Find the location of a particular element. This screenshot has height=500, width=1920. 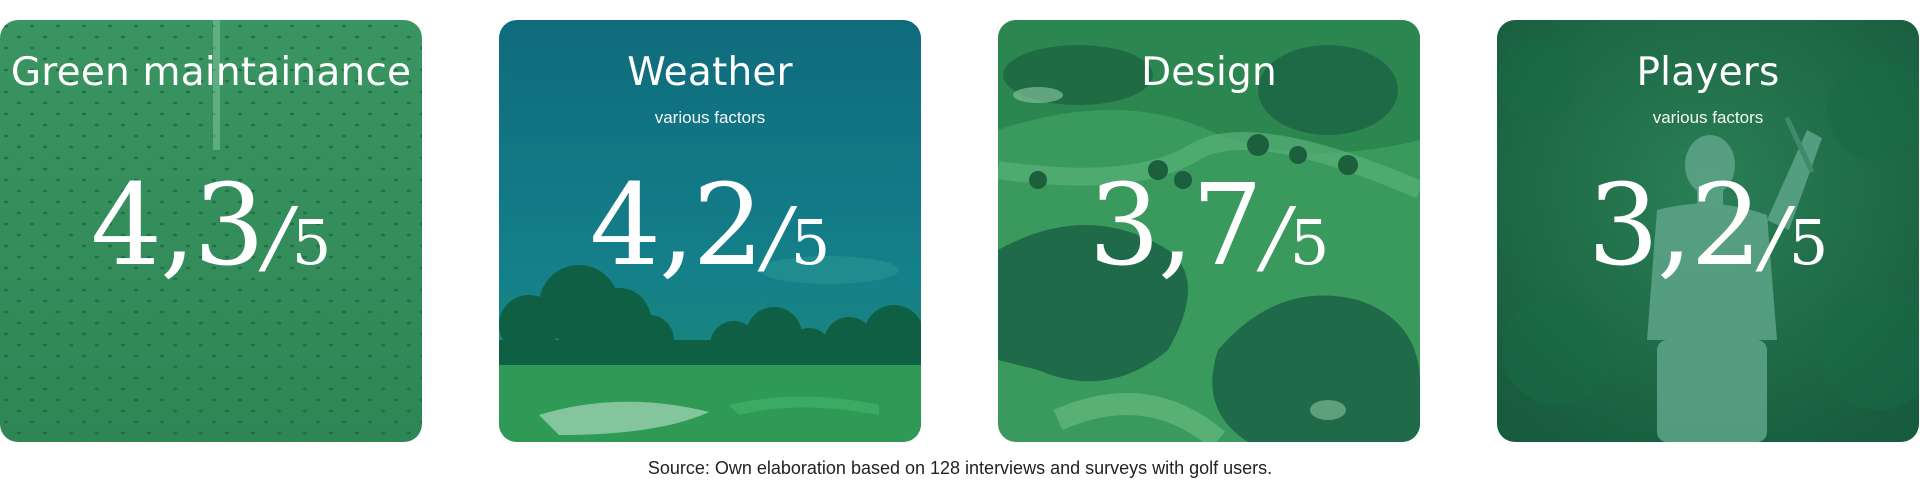

score: 4,3/5 is located at coordinates (211, 226).